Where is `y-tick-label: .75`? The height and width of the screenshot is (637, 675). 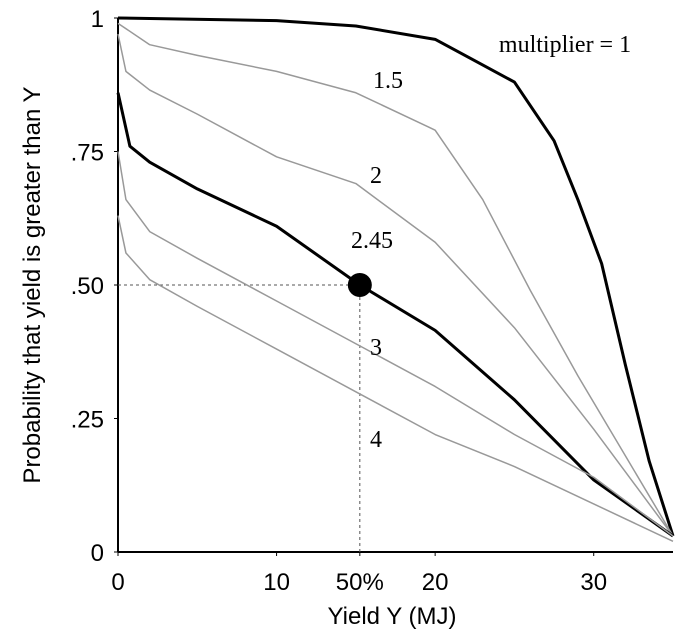 y-tick-label: .75 is located at coordinates (87, 153).